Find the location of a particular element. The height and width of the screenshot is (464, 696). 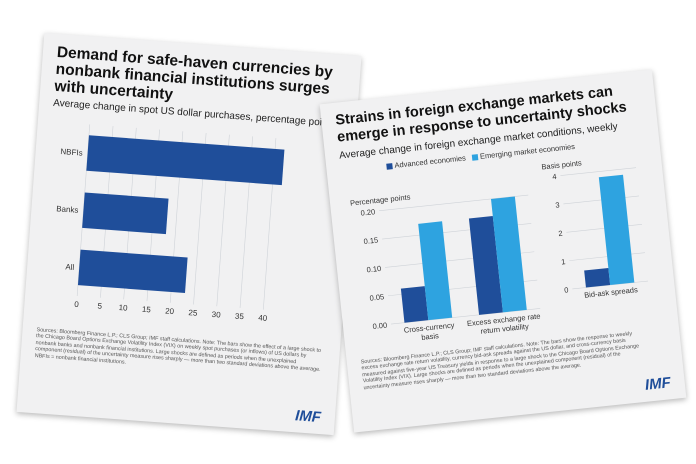

bar-nbfis is located at coordinates (185, 160).